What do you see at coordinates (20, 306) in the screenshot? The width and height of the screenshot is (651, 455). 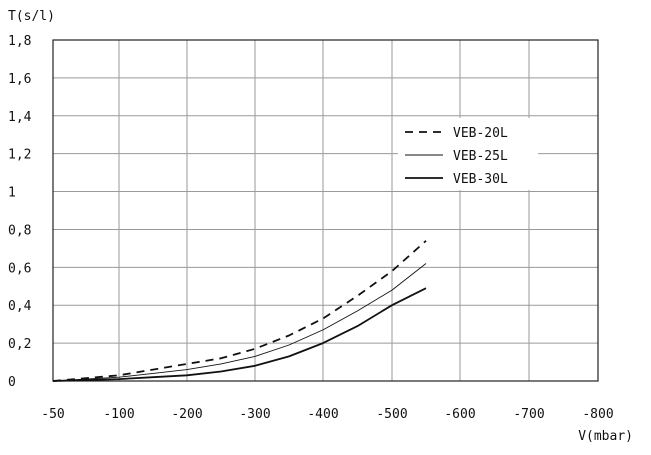 I see `y-tick-label: 0,4` at bounding box center [20, 306].